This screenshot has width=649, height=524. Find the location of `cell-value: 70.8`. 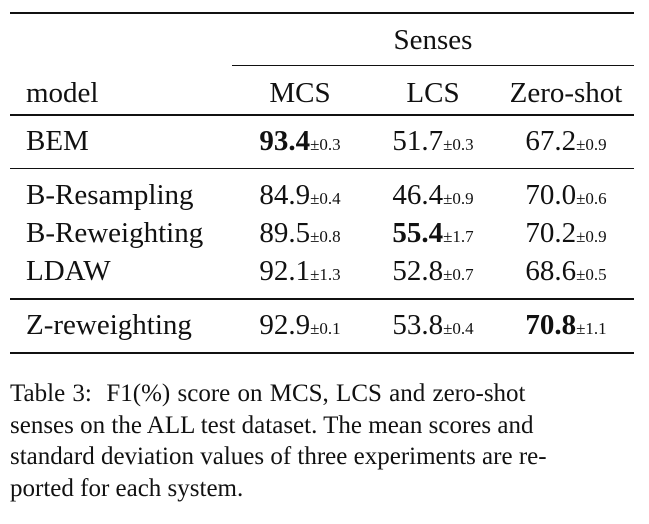

cell-value: 70.8 is located at coordinates (551, 325).